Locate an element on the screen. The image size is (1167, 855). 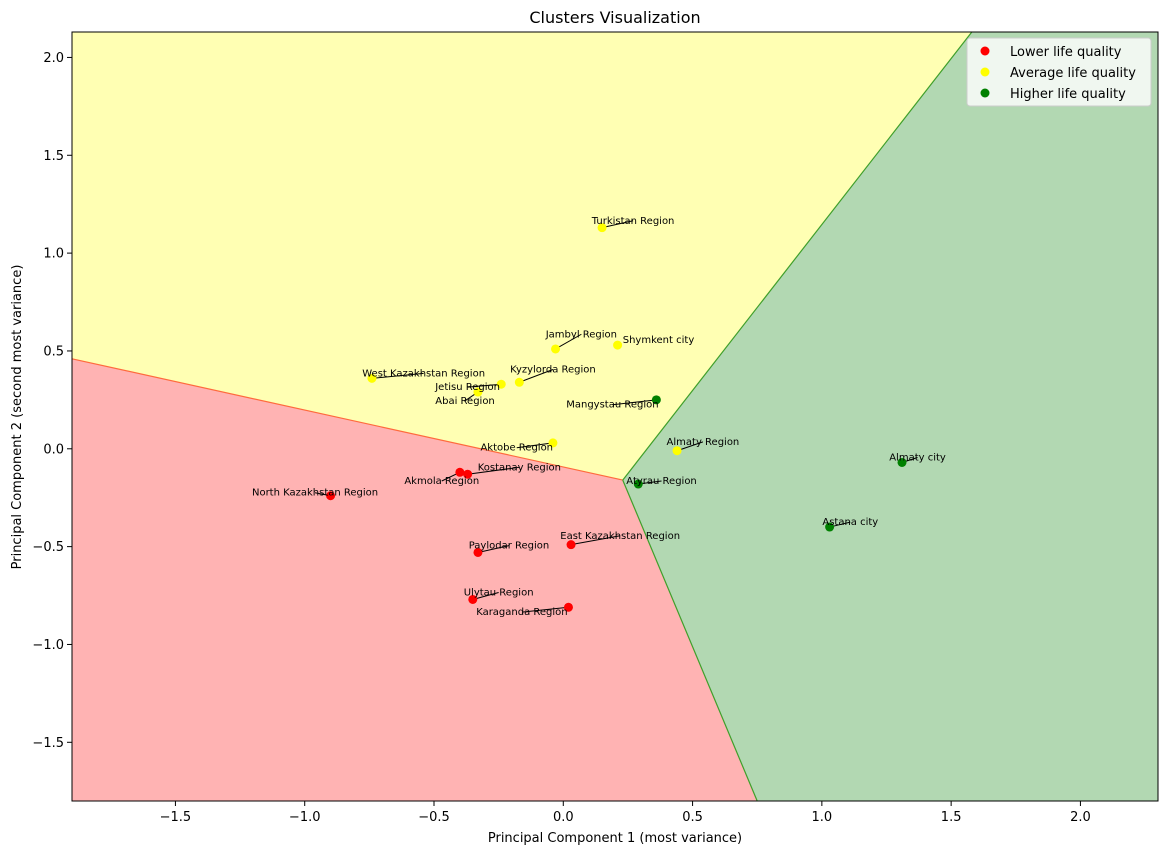
point-label: Kyzylorda Region is located at coordinates (553, 369).